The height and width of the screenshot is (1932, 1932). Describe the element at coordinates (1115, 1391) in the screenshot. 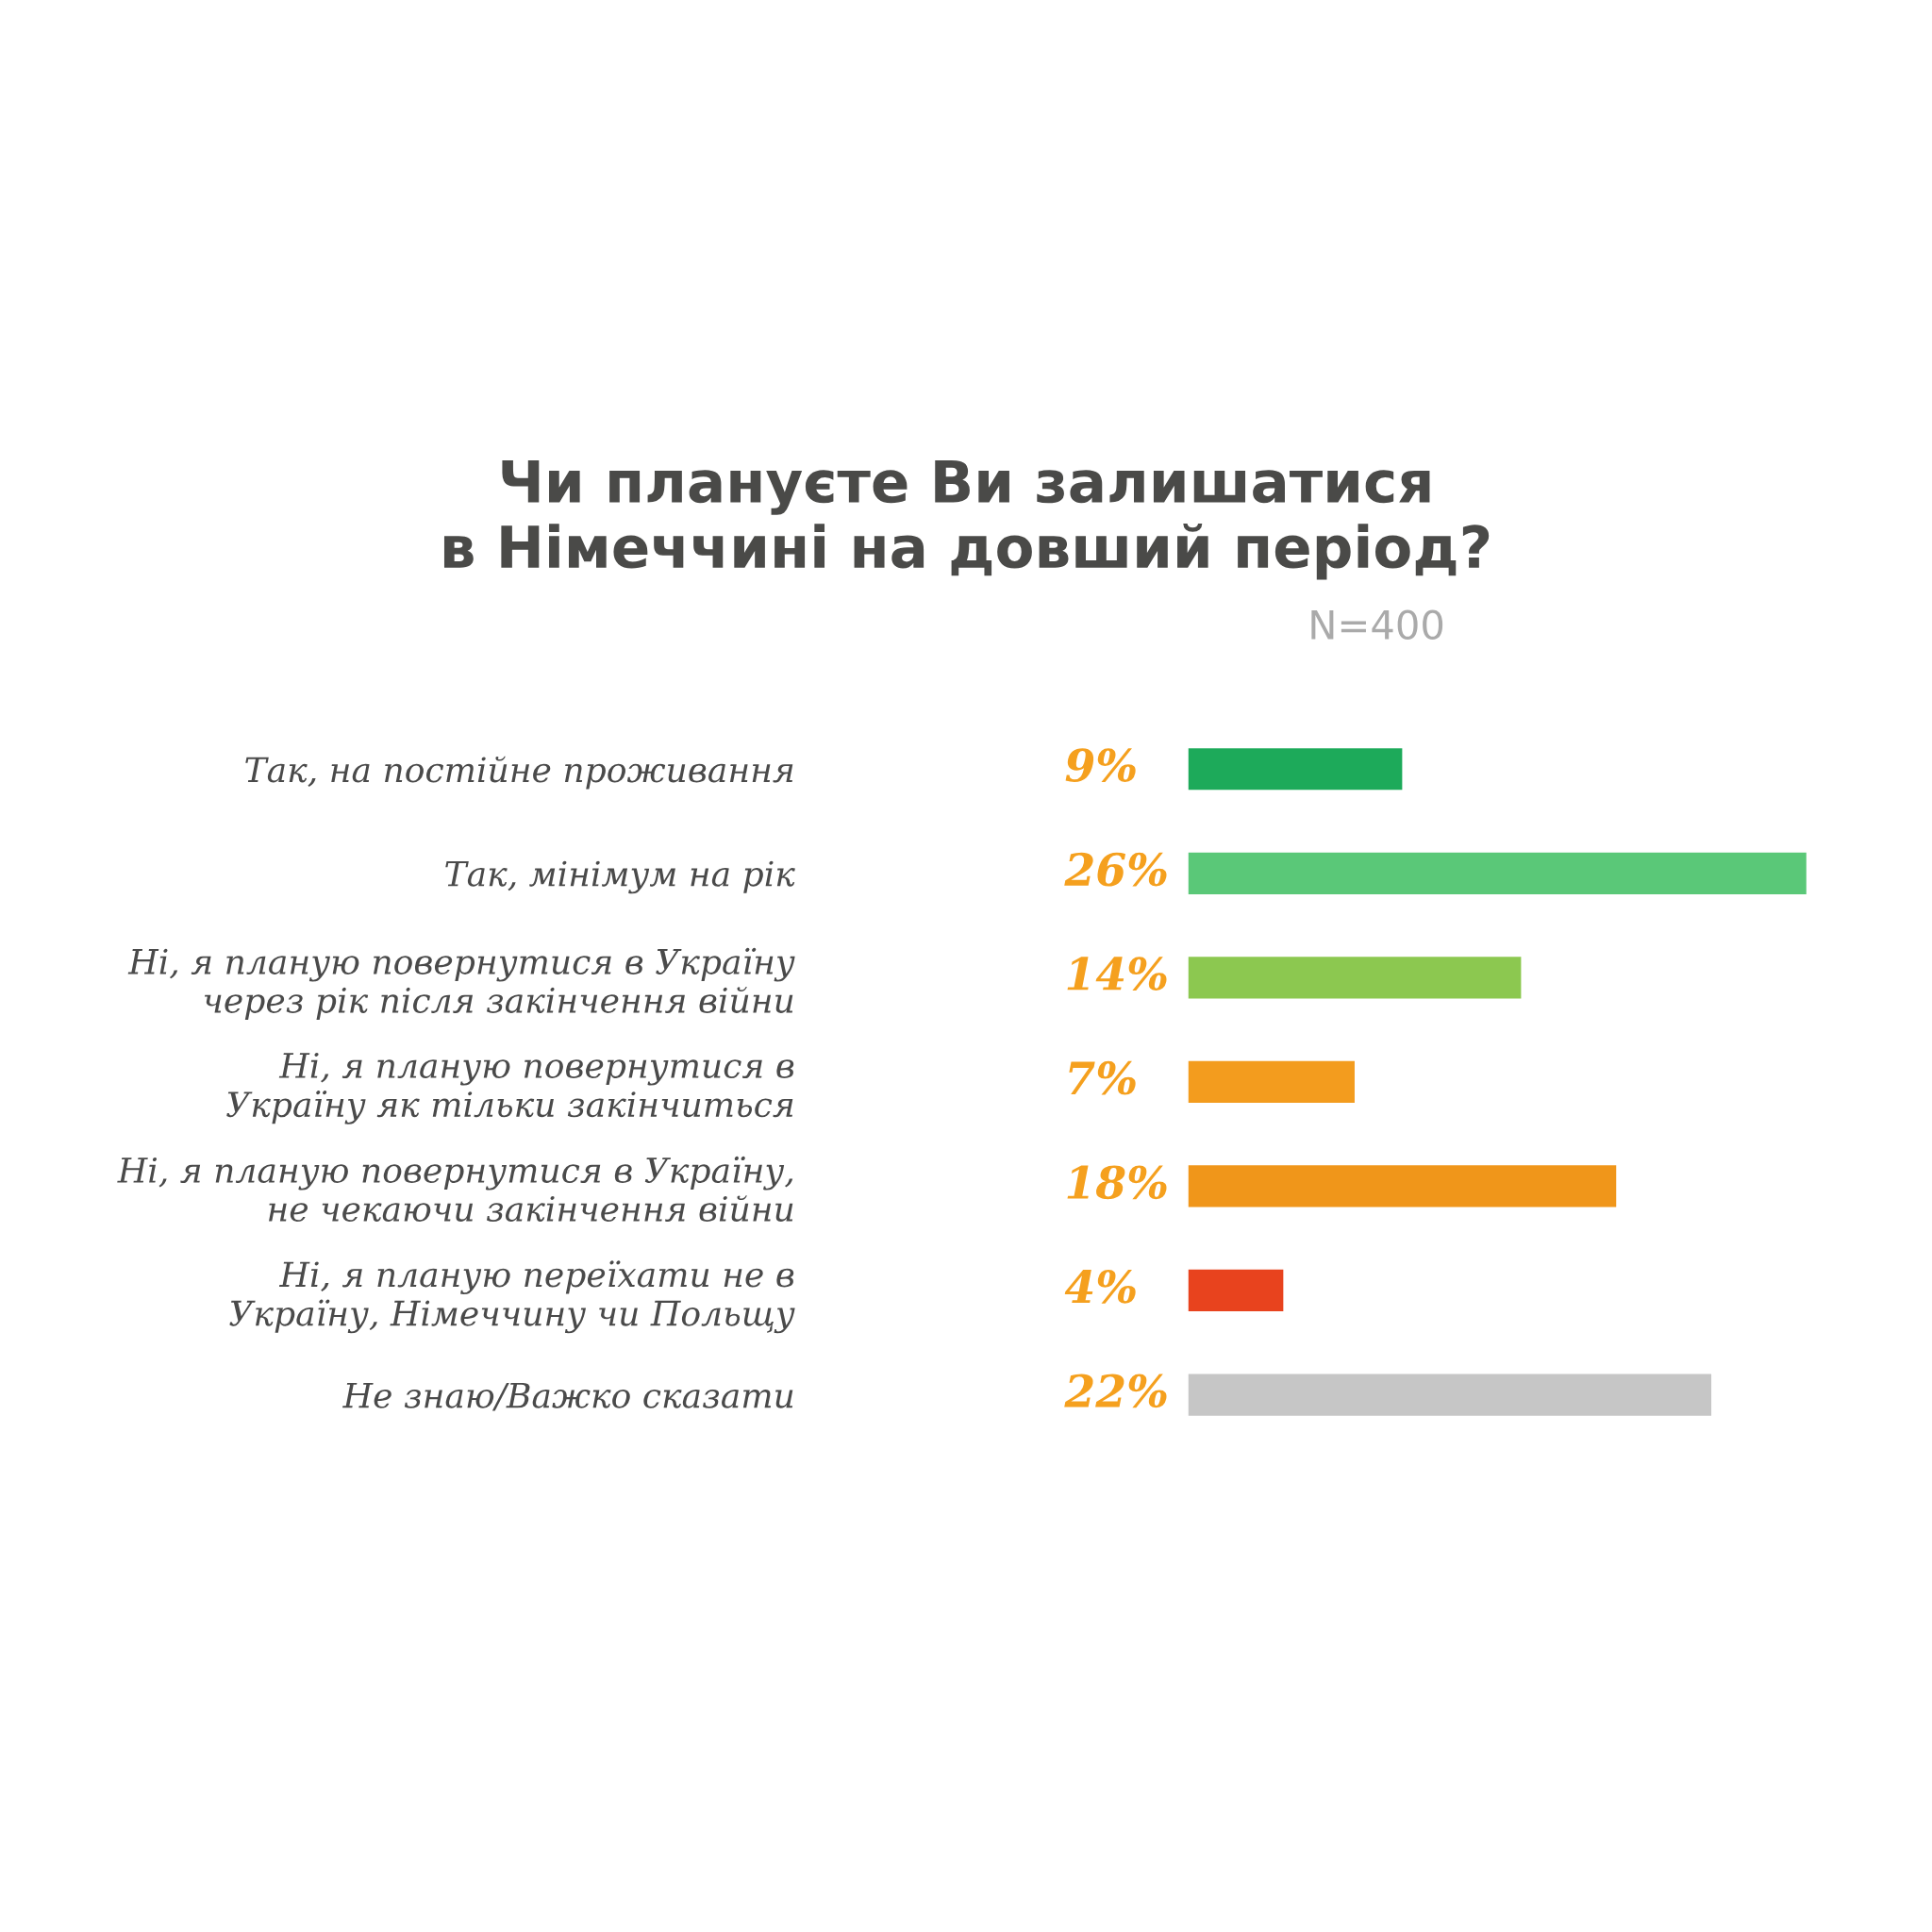

I see `data-label: 22%` at that location.